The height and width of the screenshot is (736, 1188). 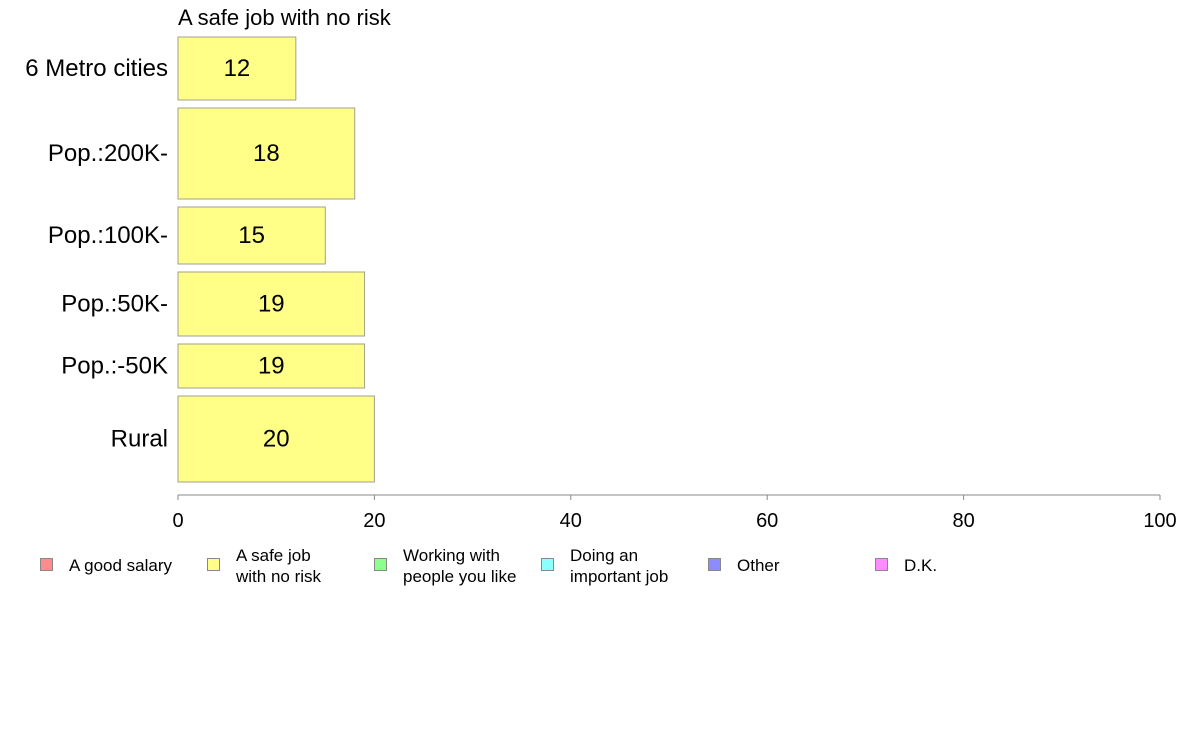 I want to click on legend-item: Working with people you like, so click(x=445, y=565).